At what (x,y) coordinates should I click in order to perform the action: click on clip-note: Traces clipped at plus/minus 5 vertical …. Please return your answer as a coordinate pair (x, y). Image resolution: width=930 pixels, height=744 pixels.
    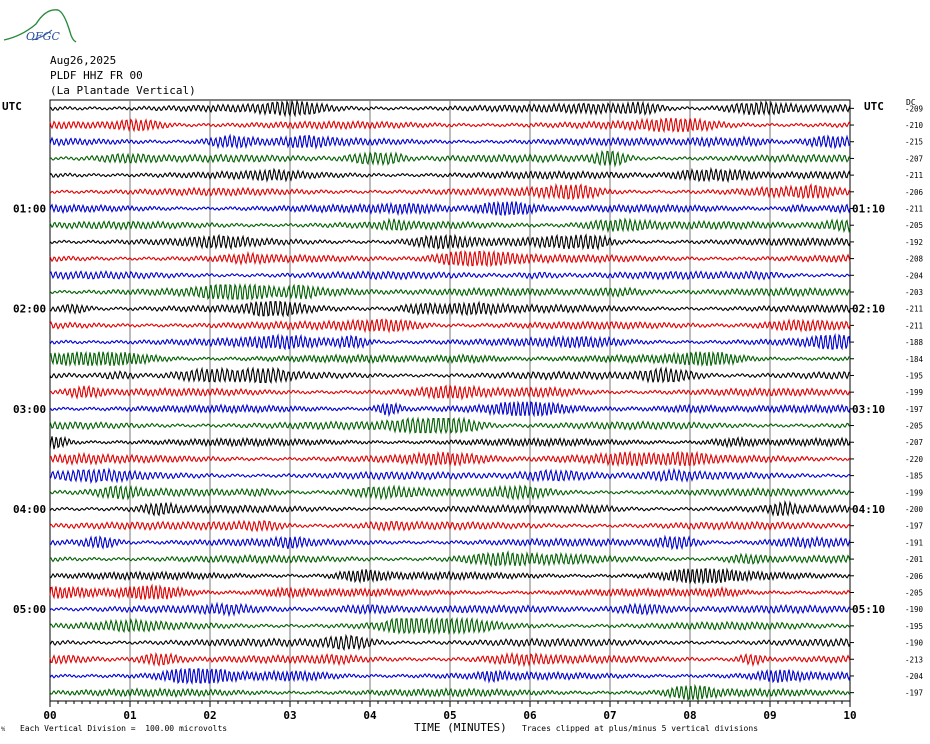
    Looking at the image, I should click on (640, 728).